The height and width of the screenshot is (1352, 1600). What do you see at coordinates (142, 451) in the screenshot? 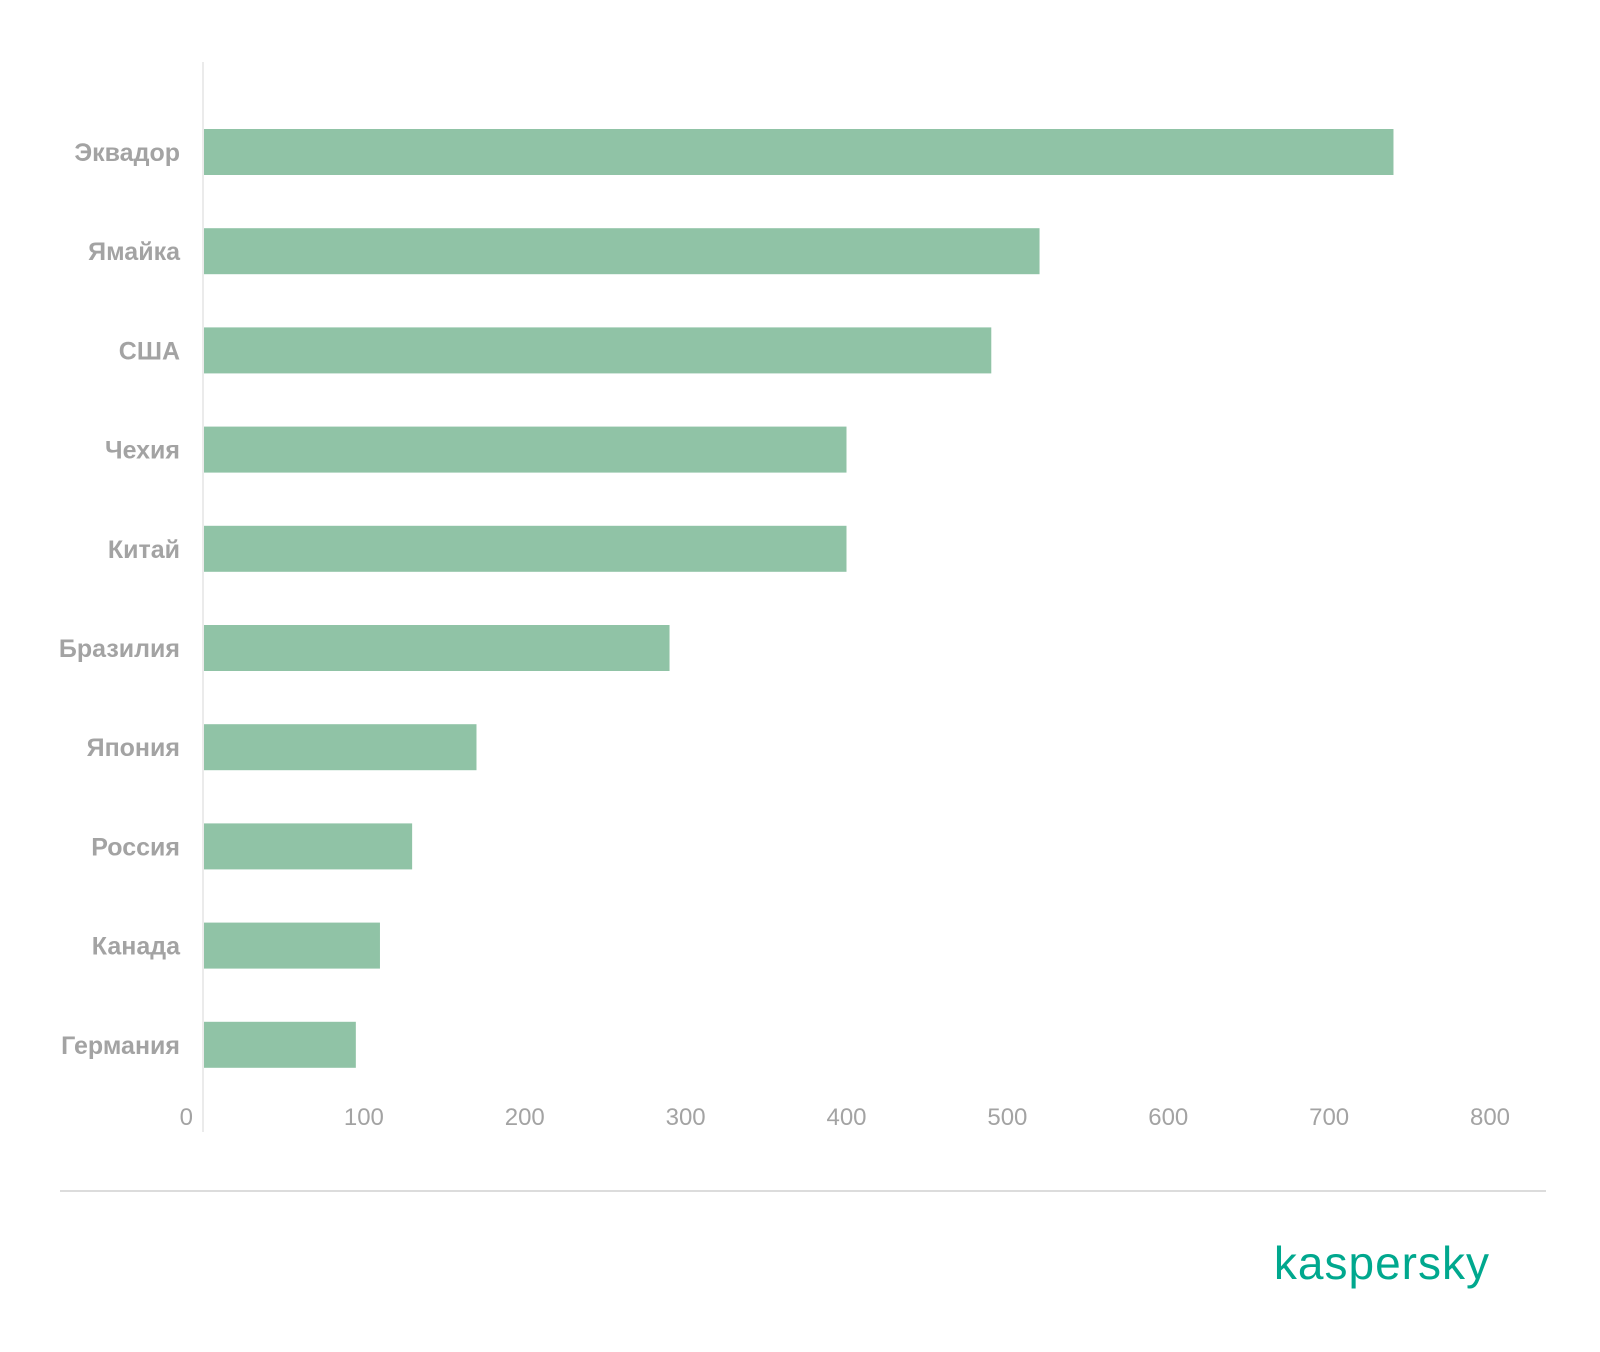
I see `category-label: Чехия` at bounding box center [142, 451].